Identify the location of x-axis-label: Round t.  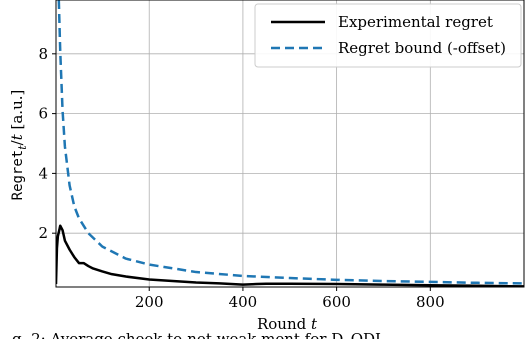
(287, 324).